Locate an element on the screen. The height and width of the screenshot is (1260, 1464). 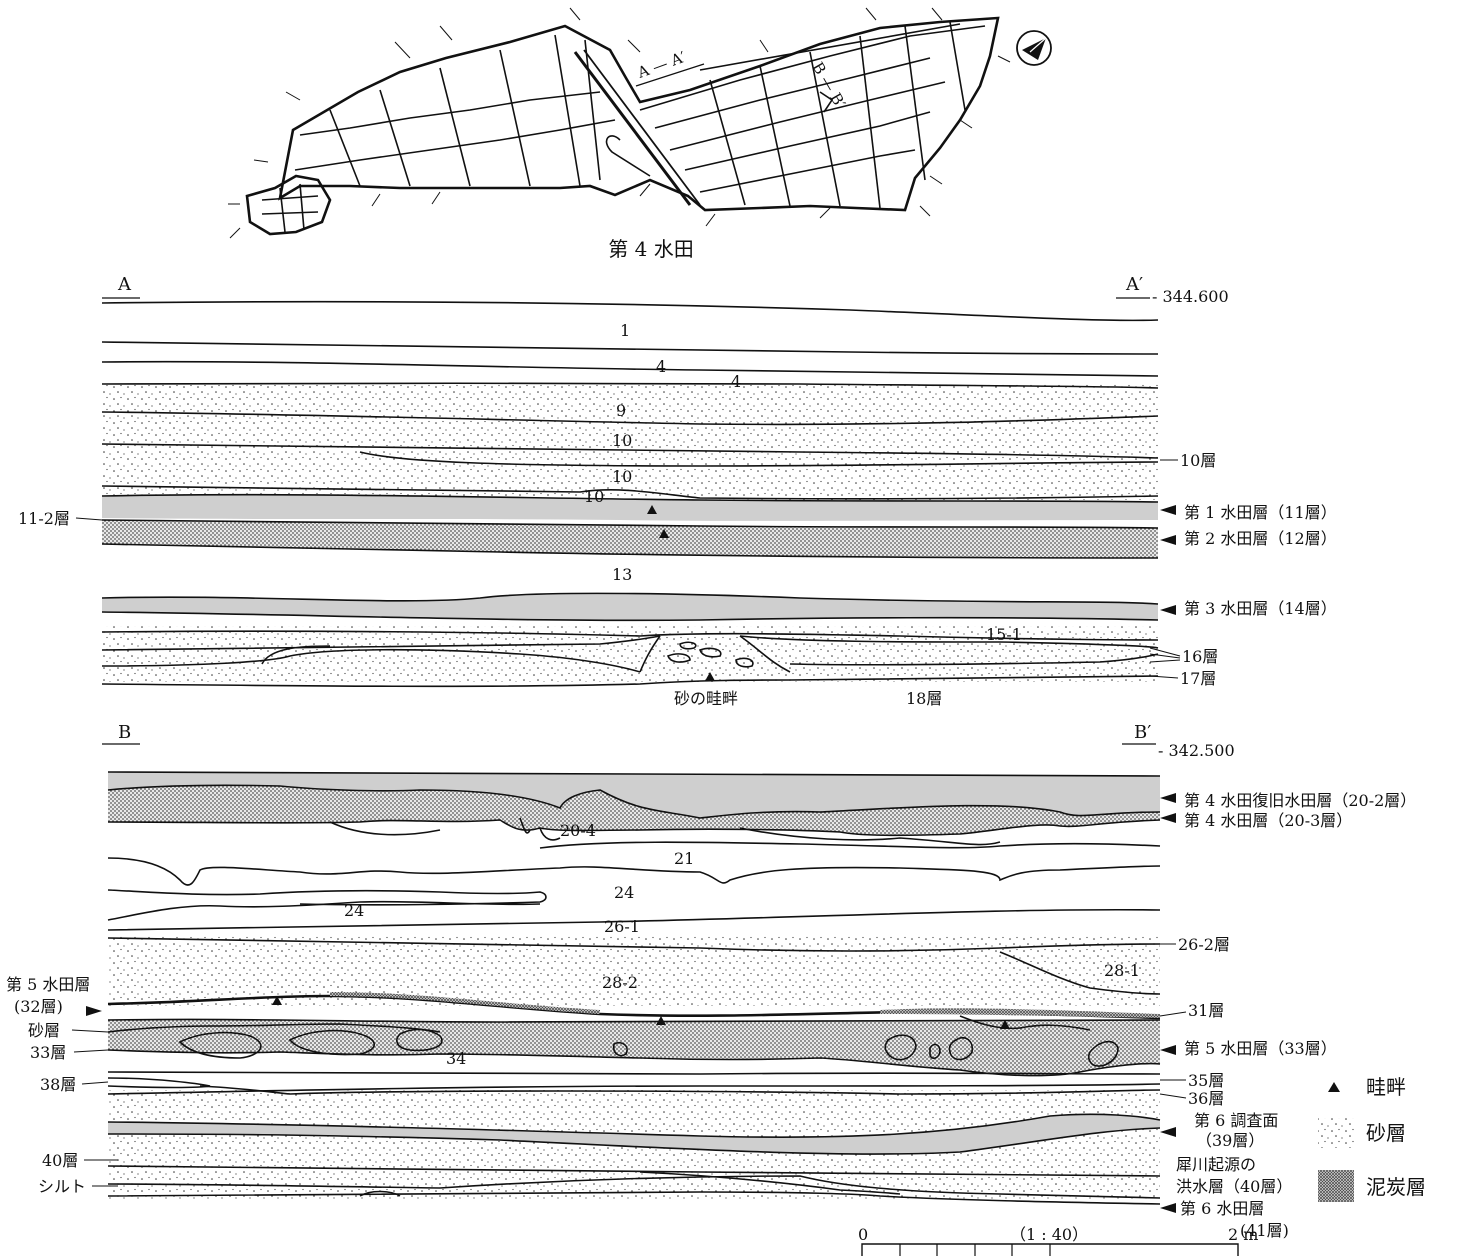
a-layer-4b: 4 is located at coordinates (736, 381).